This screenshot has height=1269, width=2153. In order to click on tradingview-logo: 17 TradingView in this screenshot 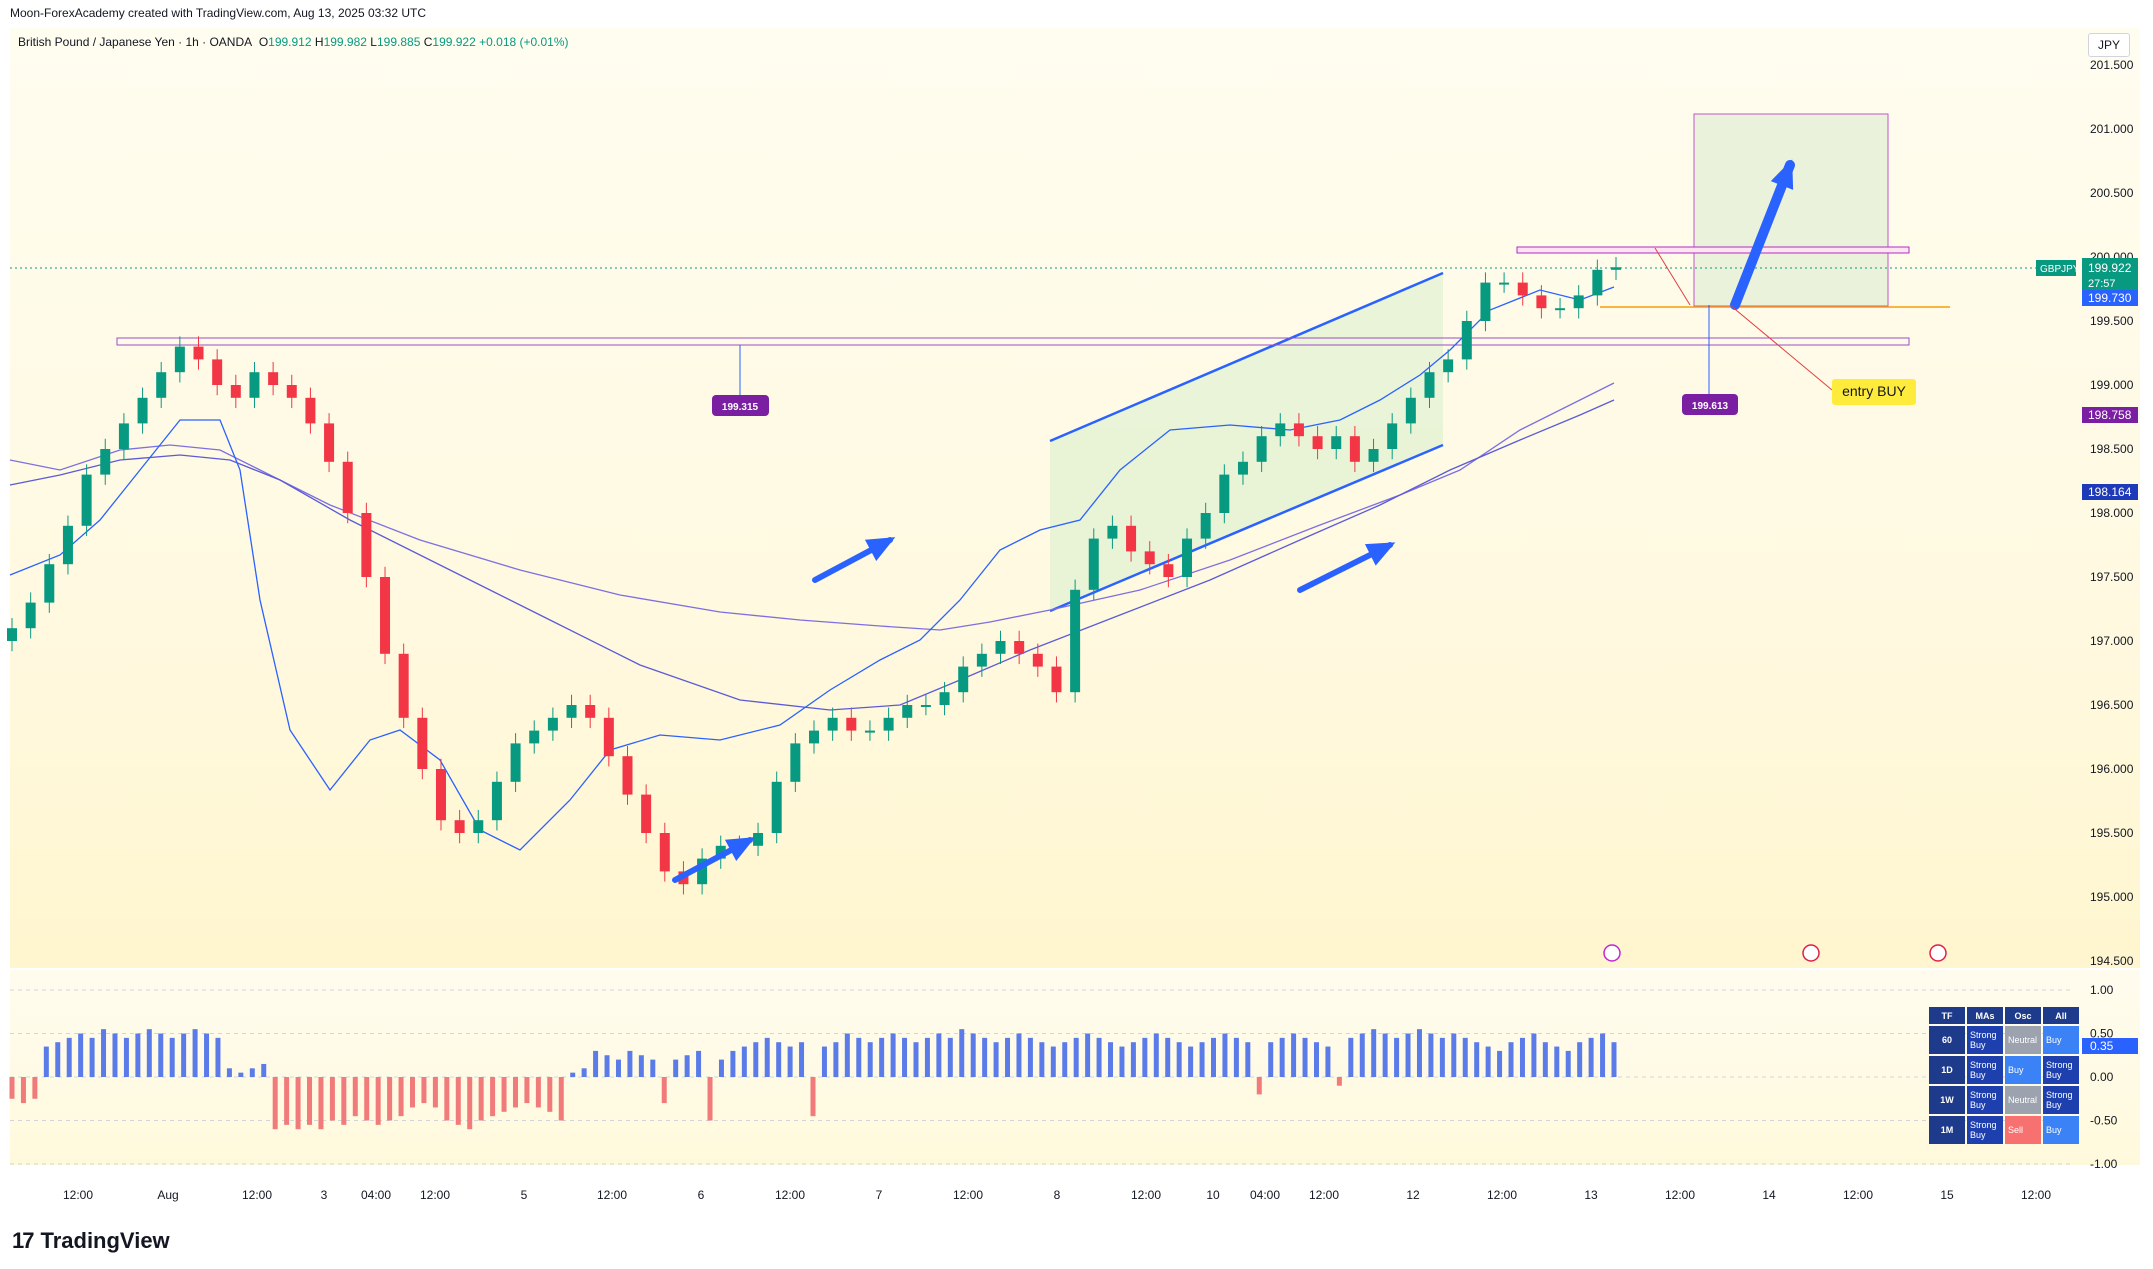, I will do `click(91, 1241)`.